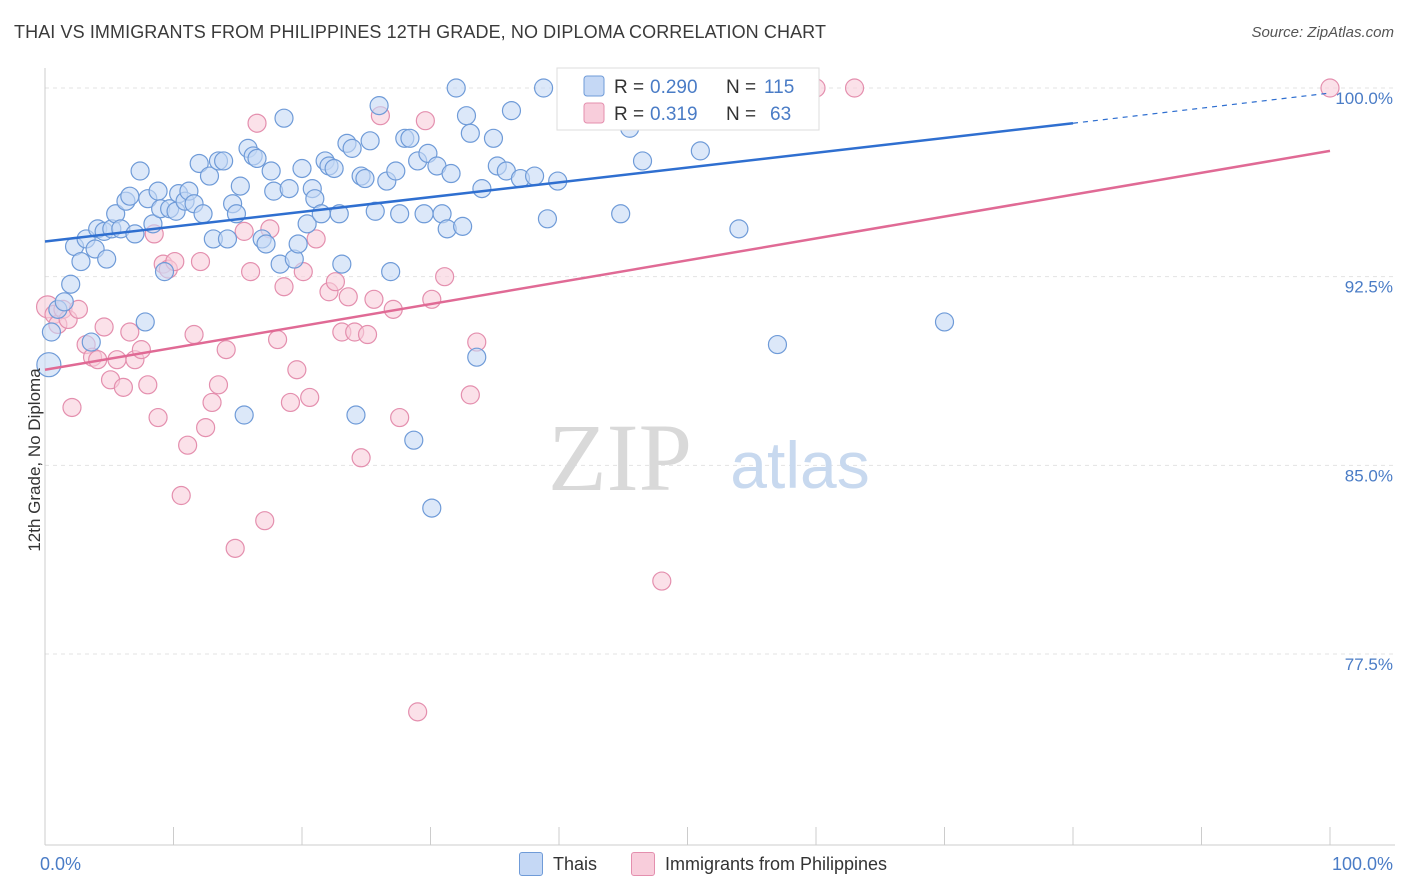 The width and height of the screenshot is (1406, 892). I want to click on stats-n-value-thais: 115, so click(779, 87).